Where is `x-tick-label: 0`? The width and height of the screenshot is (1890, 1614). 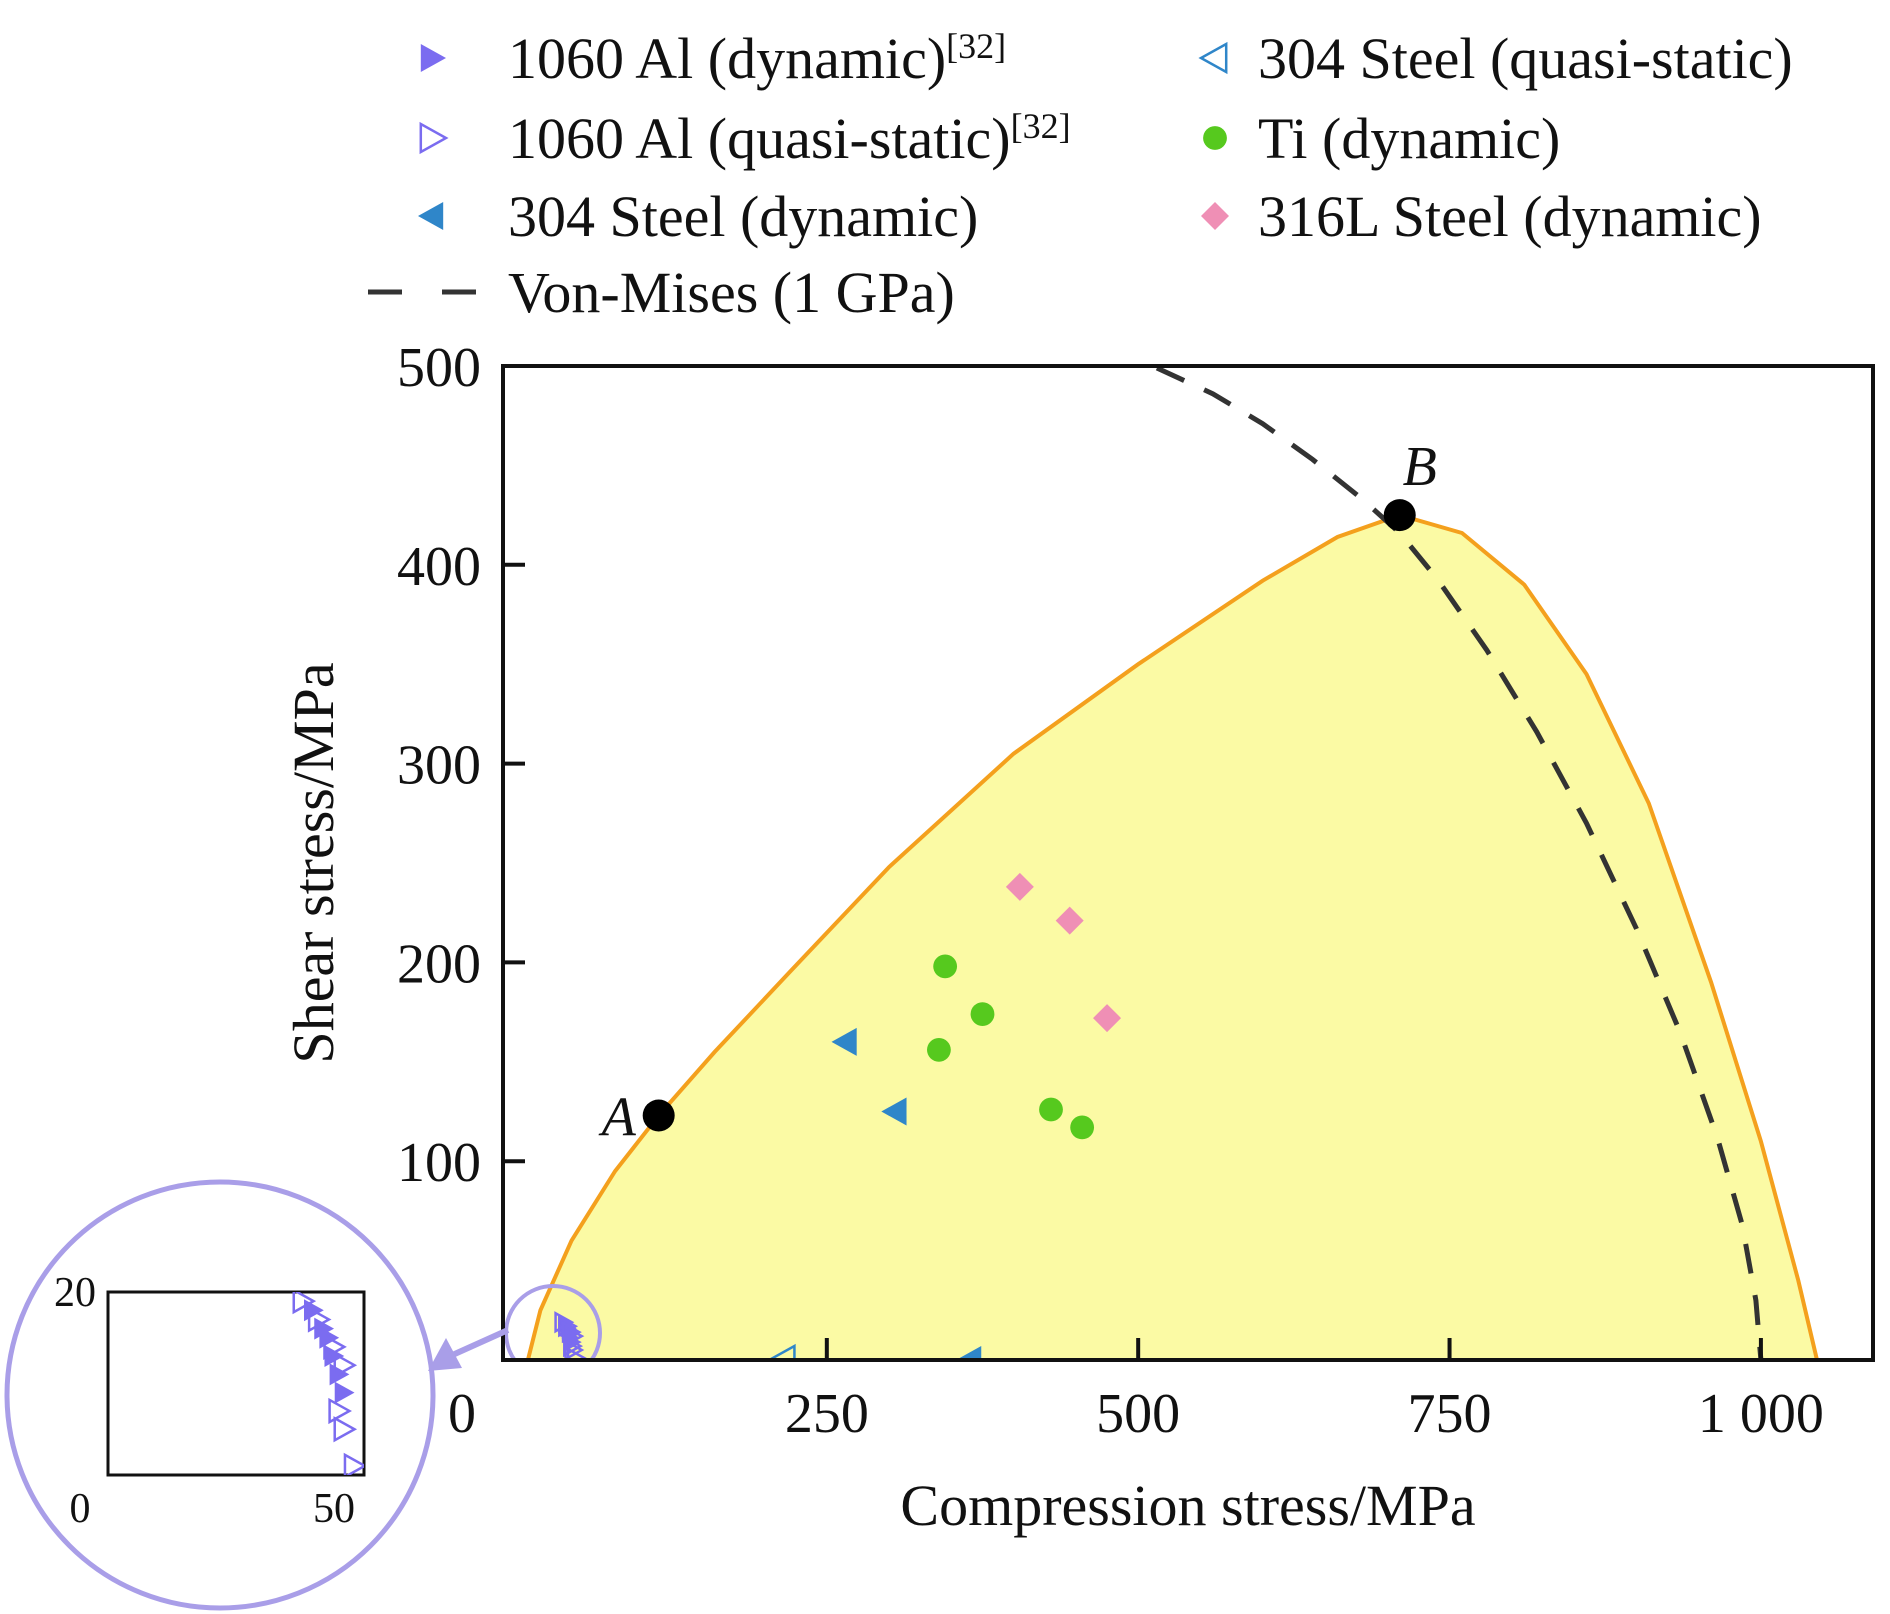 x-tick-label: 0 is located at coordinates (462, 1414).